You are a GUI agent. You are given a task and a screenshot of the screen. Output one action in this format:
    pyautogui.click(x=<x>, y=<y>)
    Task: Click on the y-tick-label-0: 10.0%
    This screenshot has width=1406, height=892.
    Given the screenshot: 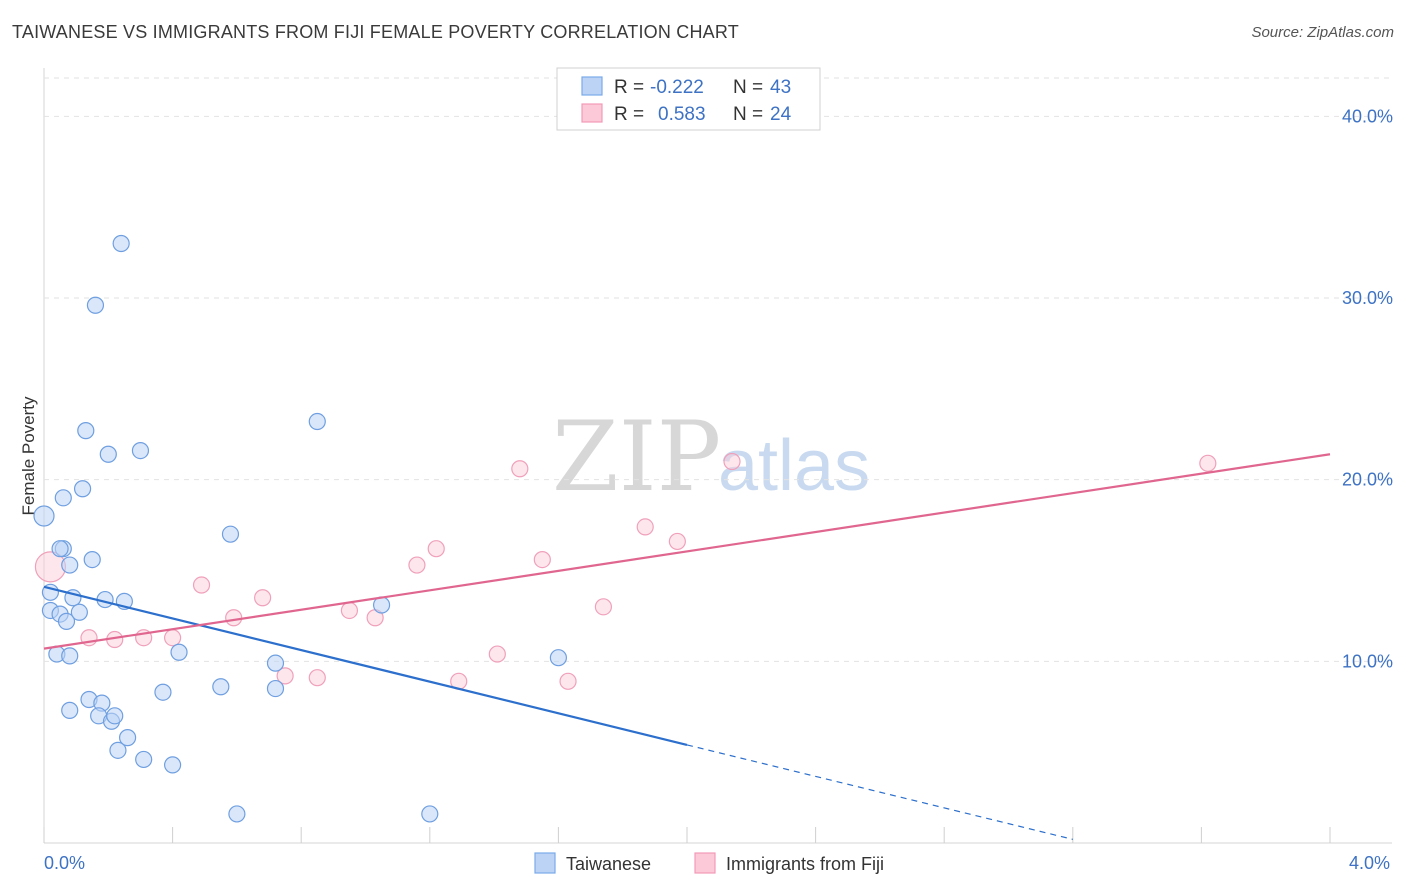 What is the action you would take?
    pyautogui.click(x=1367, y=661)
    